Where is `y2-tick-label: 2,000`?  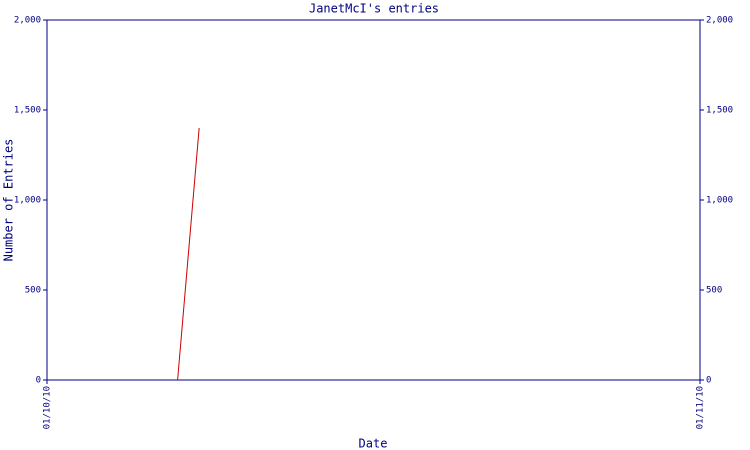
y2-tick-label: 2,000 is located at coordinates (719, 21).